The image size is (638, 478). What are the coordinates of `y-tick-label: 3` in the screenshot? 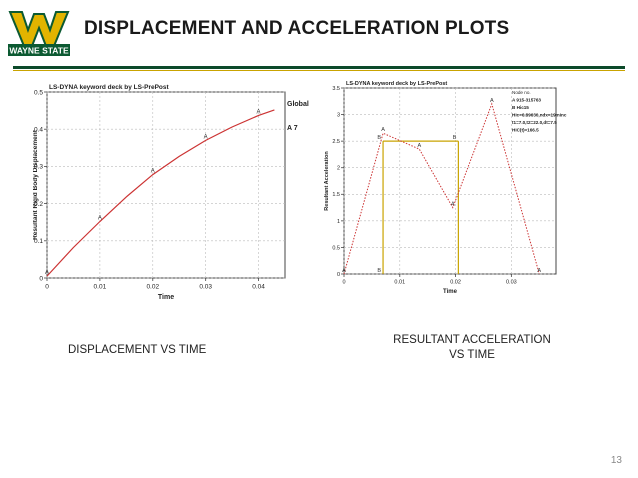 It's located at (338, 115).